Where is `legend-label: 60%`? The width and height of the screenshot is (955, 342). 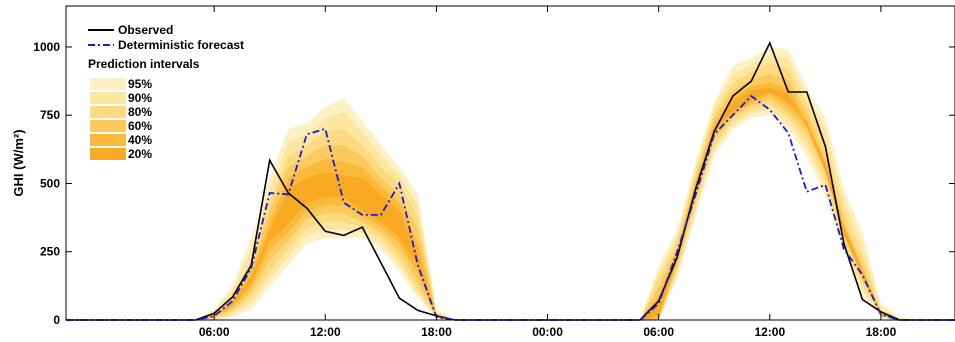
legend-label: 60% is located at coordinates (140, 126).